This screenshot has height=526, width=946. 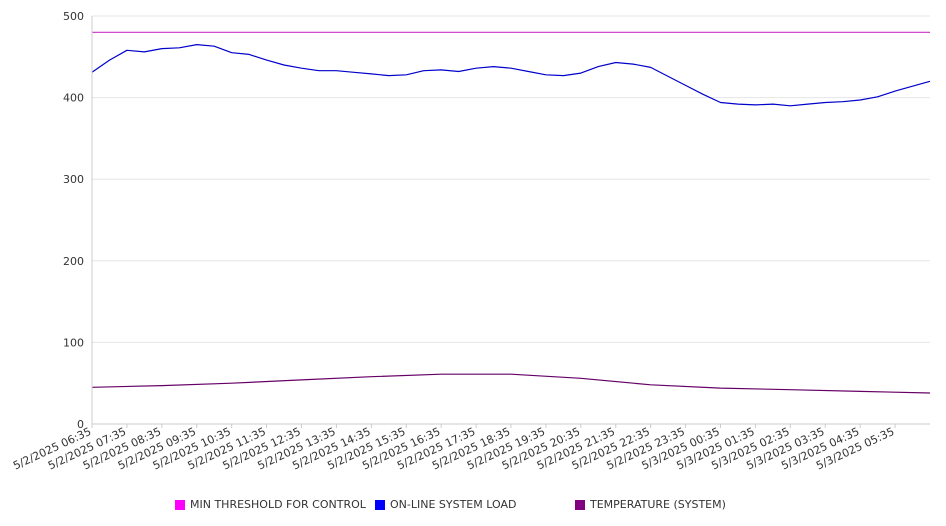 I want to click on y-tick-labels: 0 100 200 300 400 500, so click(x=73, y=220).